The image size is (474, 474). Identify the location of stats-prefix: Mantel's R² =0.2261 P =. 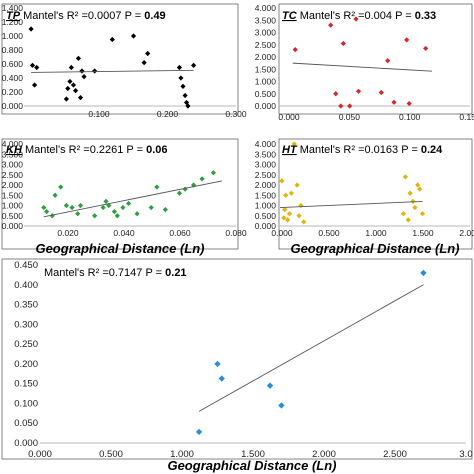
(84, 150).